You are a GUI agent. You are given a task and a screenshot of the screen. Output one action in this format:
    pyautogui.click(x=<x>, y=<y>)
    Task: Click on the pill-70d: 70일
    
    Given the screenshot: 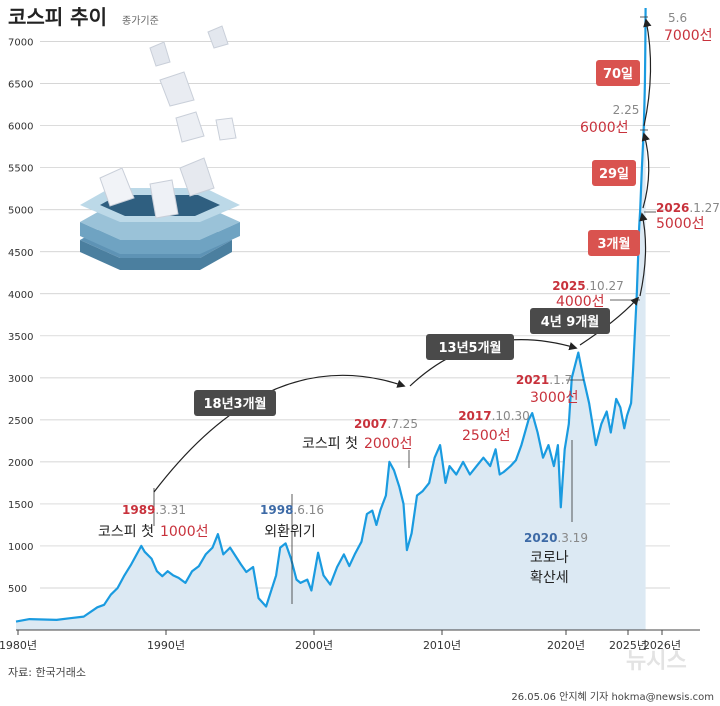 What is the action you would take?
    pyautogui.click(x=618, y=73)
    